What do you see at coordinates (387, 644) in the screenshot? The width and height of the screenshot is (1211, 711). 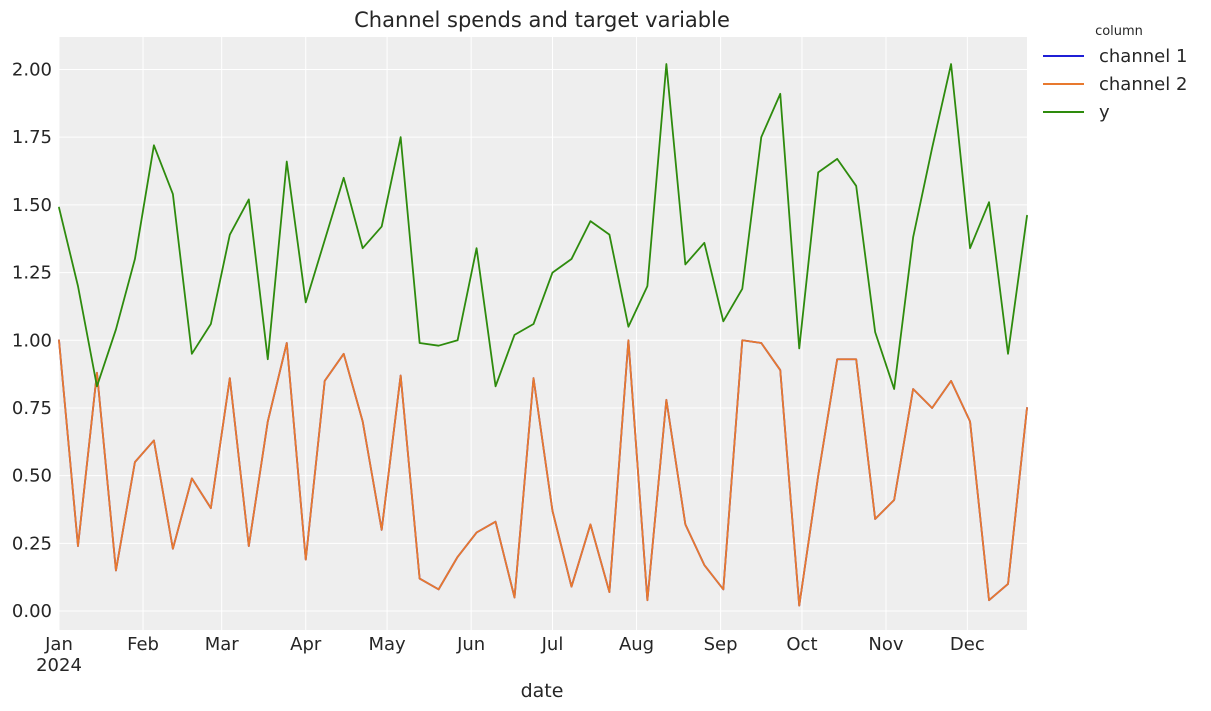 I see `x-tick-label: May` at bounding box center [387, 644].